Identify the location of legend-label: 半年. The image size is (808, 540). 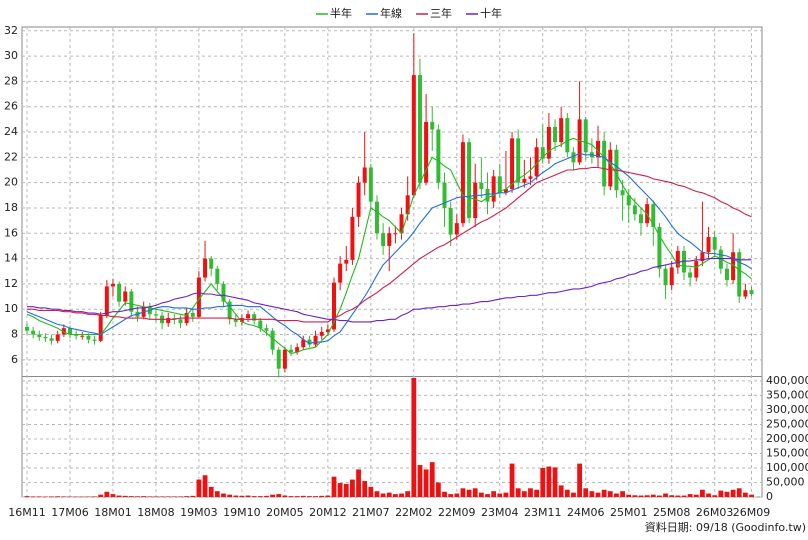
(341, 13).